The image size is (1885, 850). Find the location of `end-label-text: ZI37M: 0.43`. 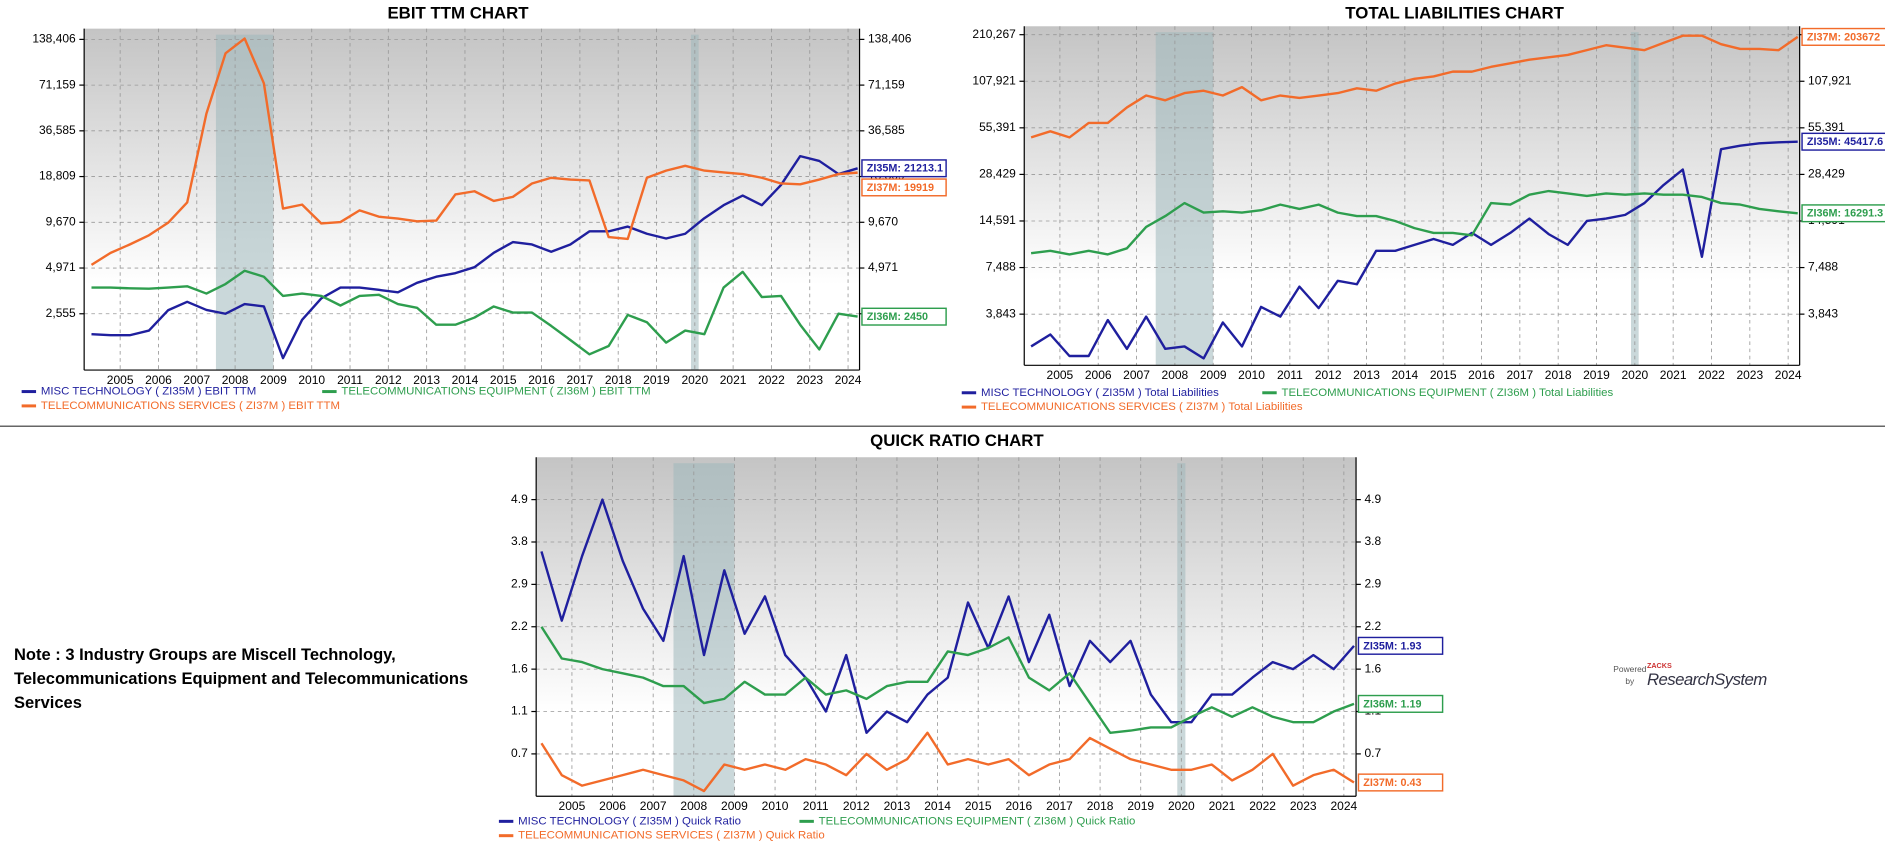

end-label-text: ZI37M: 0.43 is located at coordinates (1392, 783).